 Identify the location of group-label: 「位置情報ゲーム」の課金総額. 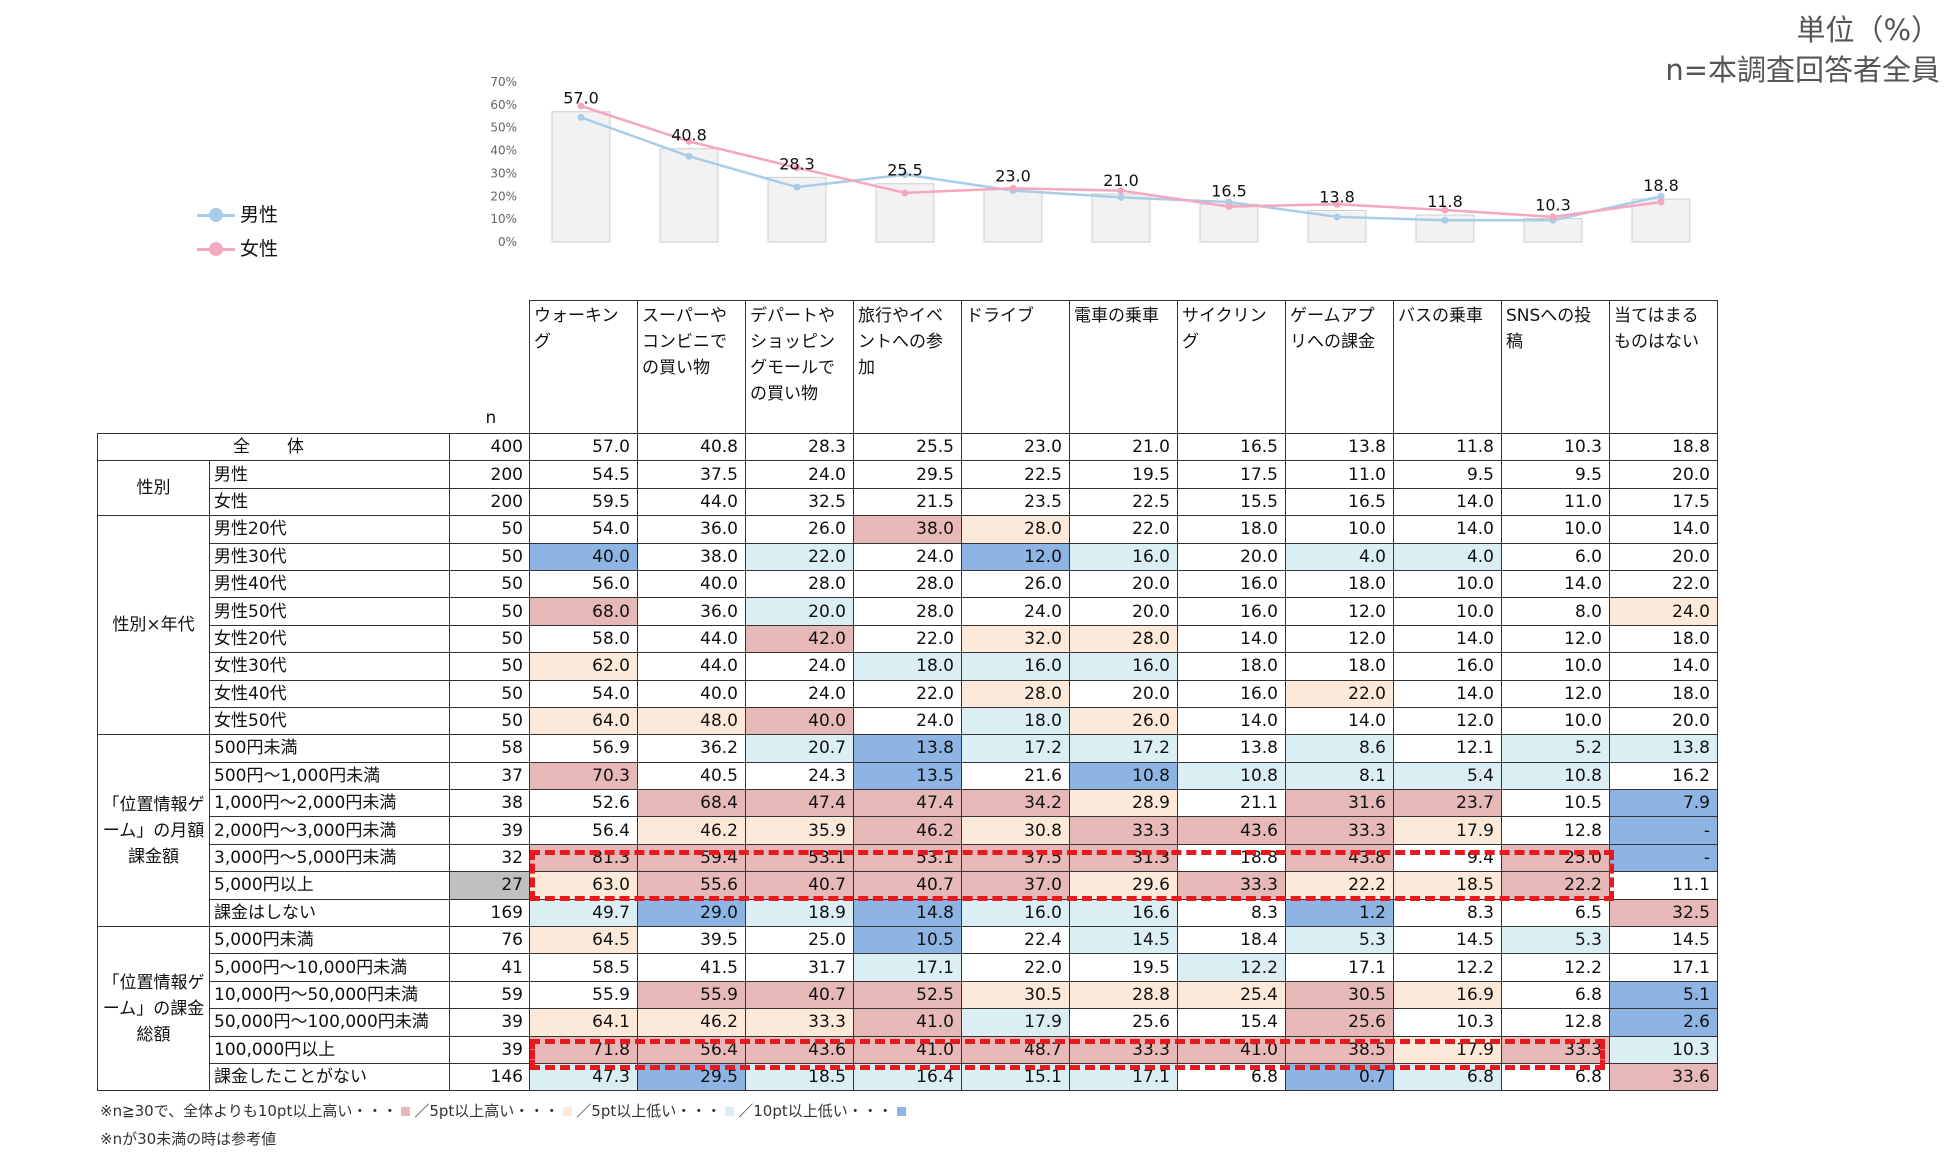
(153, 1009).